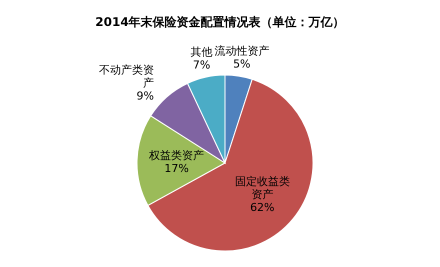  I want to click on data-label: 62%, so click(262, 207).